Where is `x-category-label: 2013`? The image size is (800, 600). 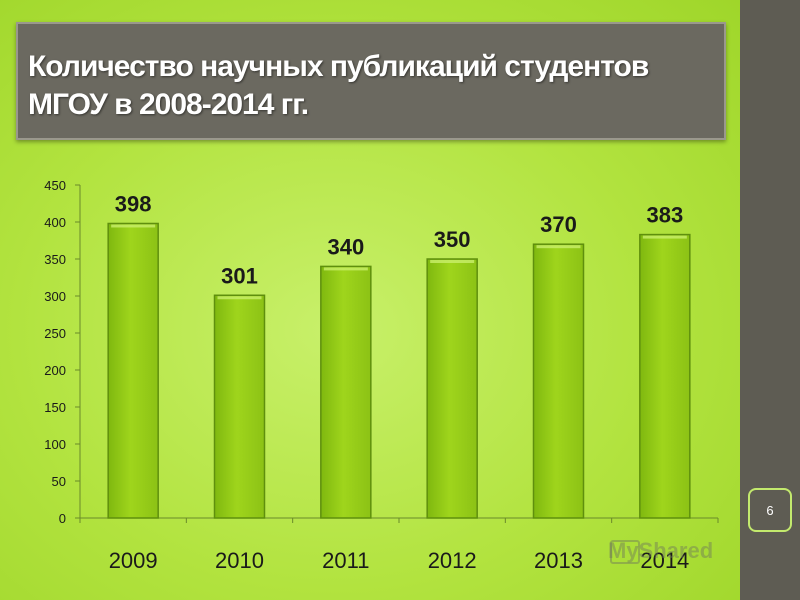
x-category-label: 2013 is located at coordinates (558, 560).